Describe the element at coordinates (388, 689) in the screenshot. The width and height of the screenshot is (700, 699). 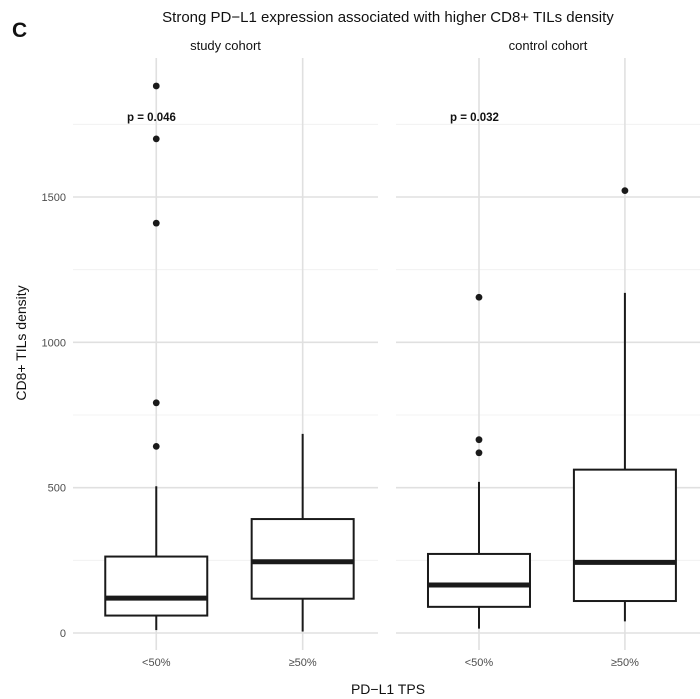
I see `x-axis-title: PD−L1 TPS` at that location.